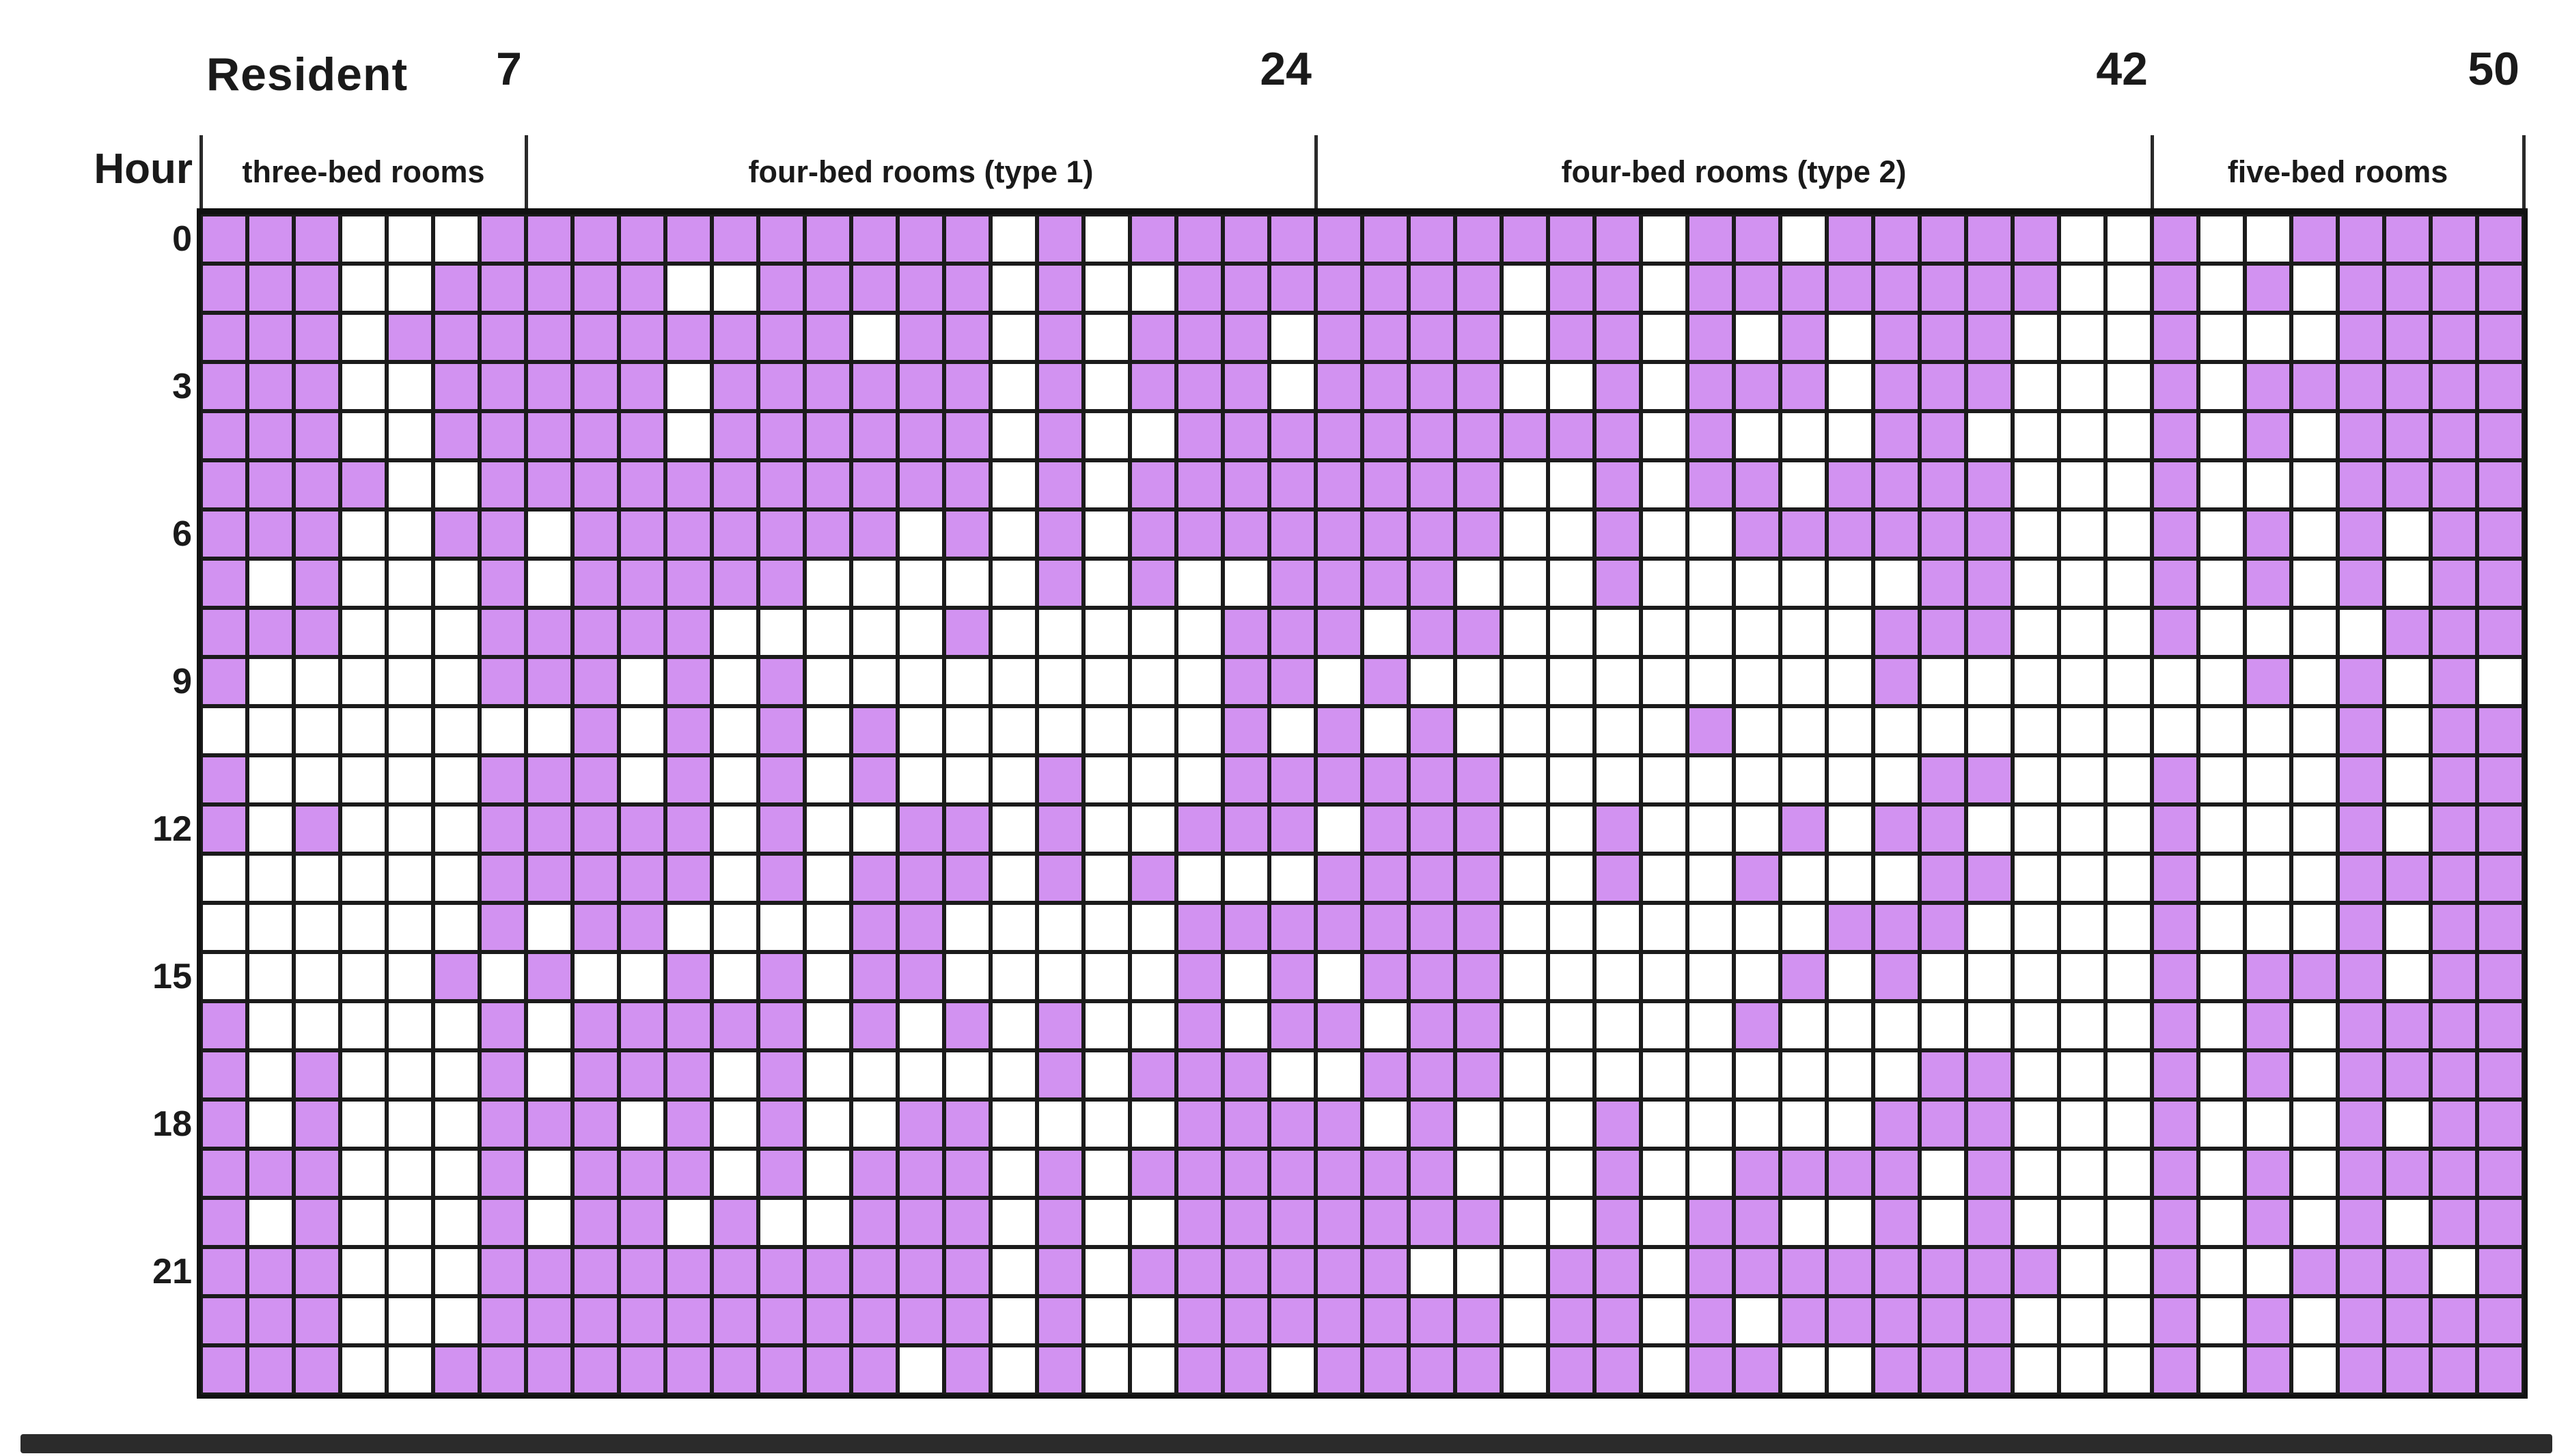 The height and width of the screenshot is (1456, 2555). I want to click on cell-h14-r8, so click(549, 928).